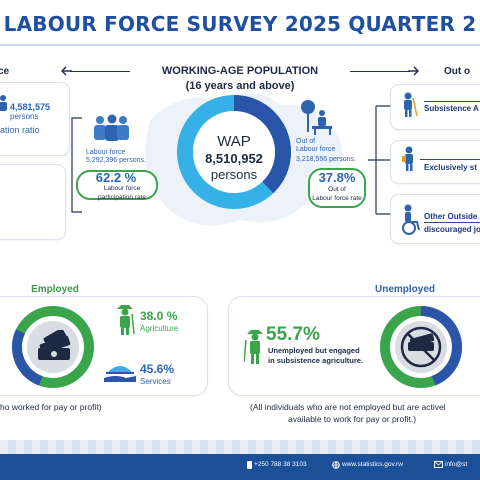 The image size is (480, 480). Describe the element at coordinates (337, 194) in the screenshot. I see `out-labour-force-rate-label: Out of Labour force rate` at that location.